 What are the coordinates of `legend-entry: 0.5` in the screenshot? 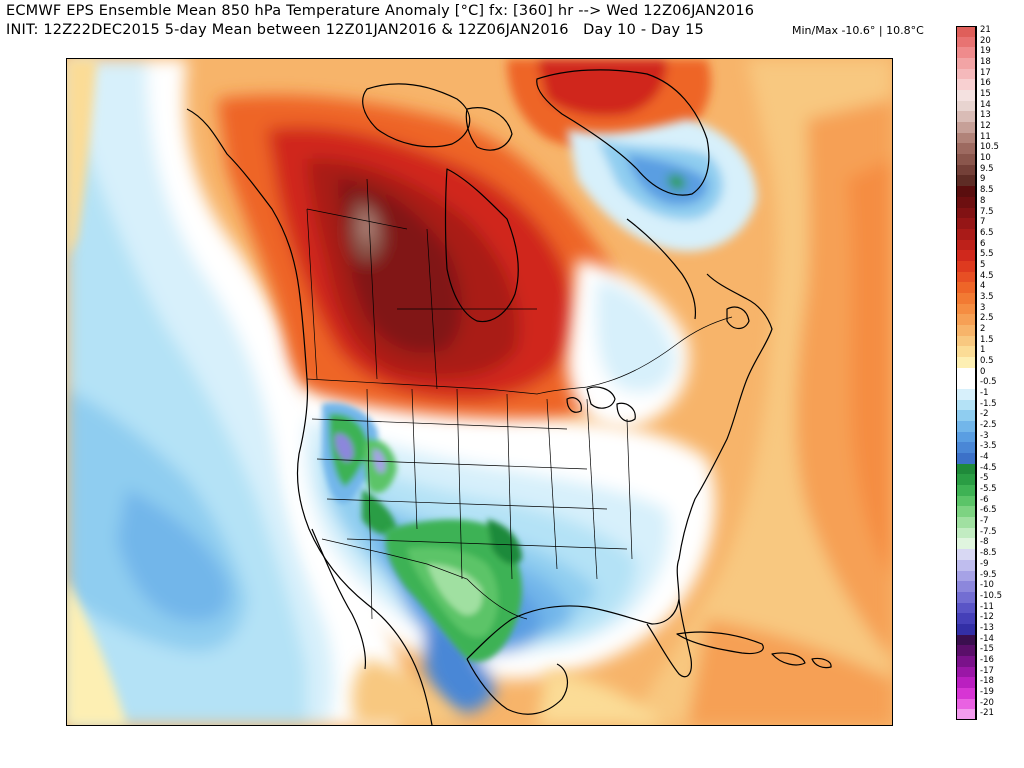 It's located at (990, 362).